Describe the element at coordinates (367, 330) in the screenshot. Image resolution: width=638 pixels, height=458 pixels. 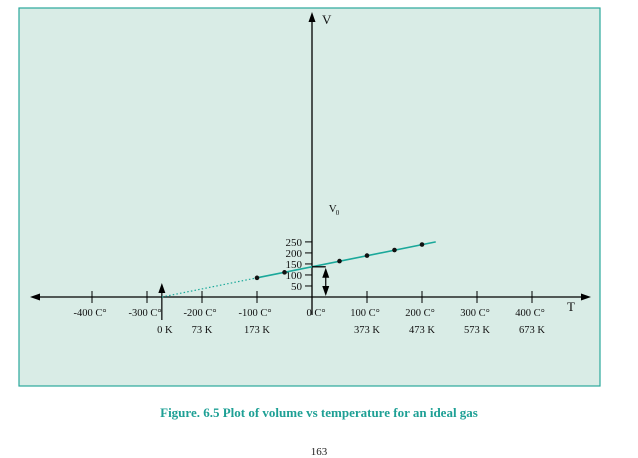
I see `x-tick-label-kelvin: 373 K` at that location.